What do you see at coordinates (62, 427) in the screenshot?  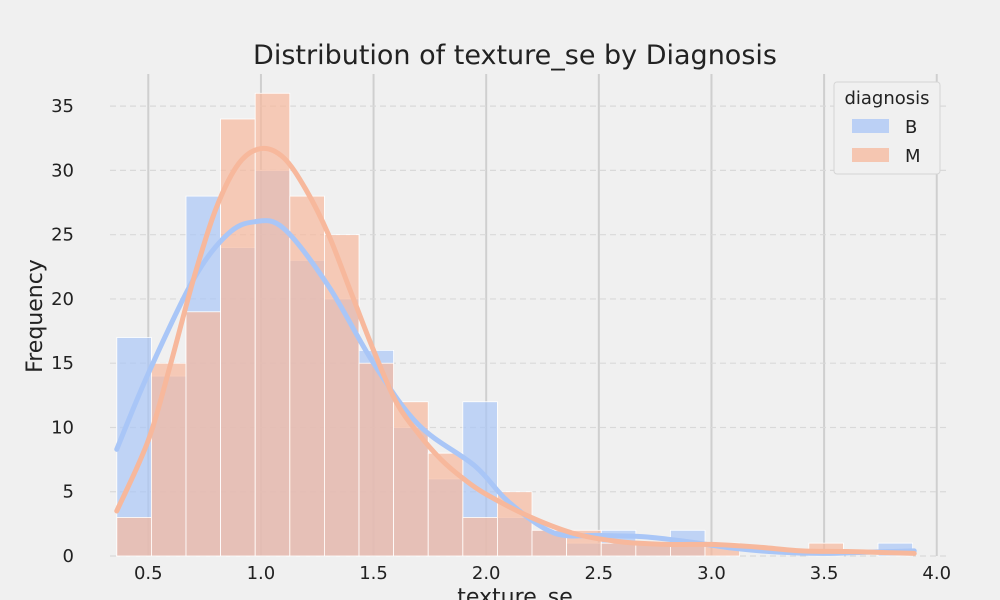 I see `y-tick-label: 10` at bounding box center [62, 427].